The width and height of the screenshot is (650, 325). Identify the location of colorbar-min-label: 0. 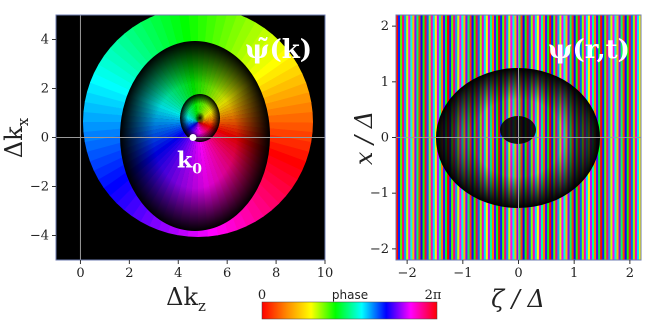
(262, 295).